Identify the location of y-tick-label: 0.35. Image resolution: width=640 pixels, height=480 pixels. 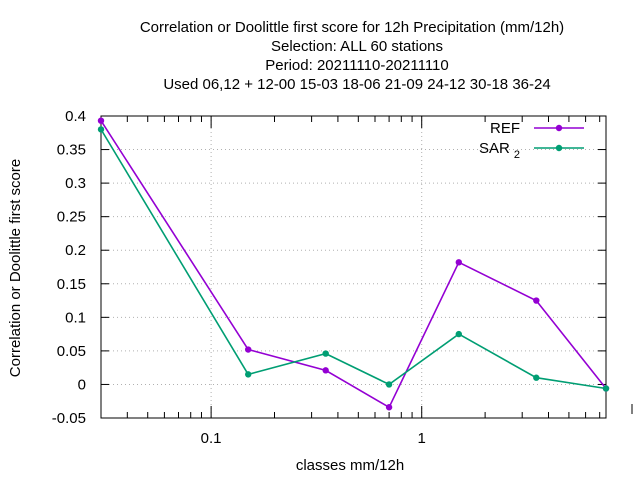
(71, 150).